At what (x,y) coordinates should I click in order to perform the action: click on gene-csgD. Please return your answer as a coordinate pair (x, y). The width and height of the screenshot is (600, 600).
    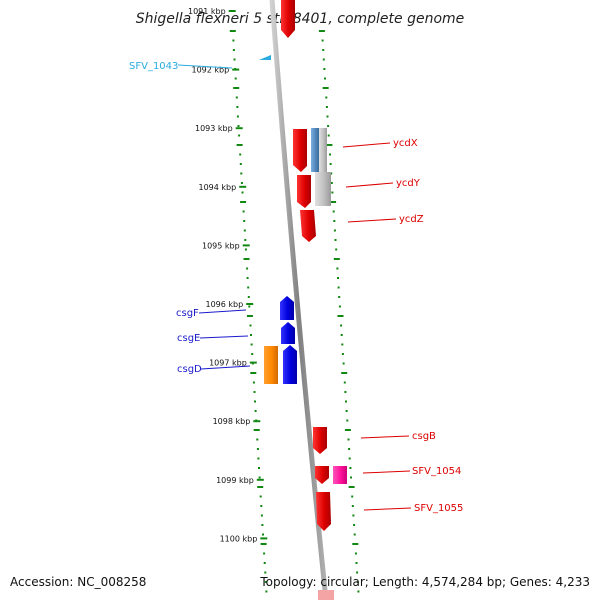
    Looking at the image, I should click on (290, 364).